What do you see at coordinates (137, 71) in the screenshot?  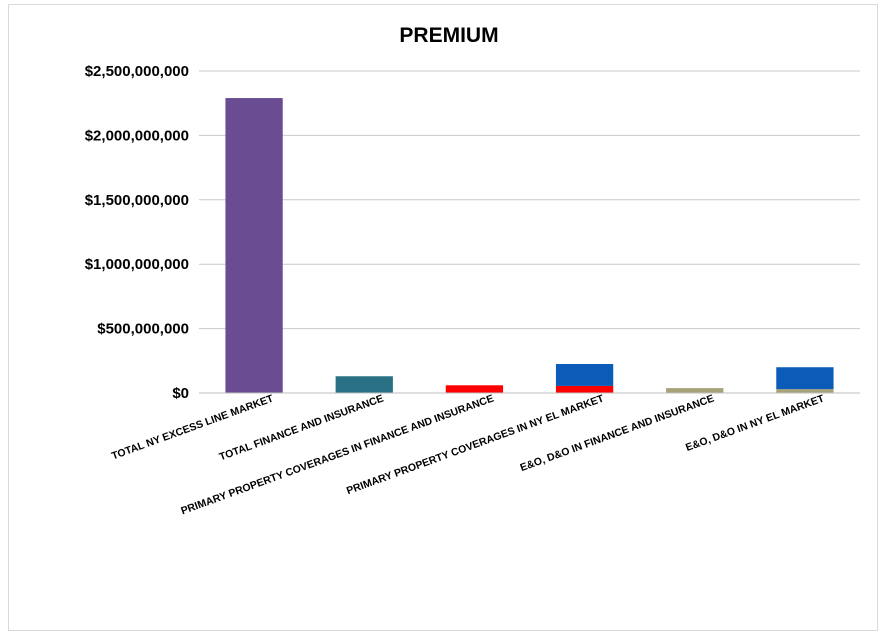 I see `y-tick-label: $2,500,000,000` at bounding box center [137, 71].